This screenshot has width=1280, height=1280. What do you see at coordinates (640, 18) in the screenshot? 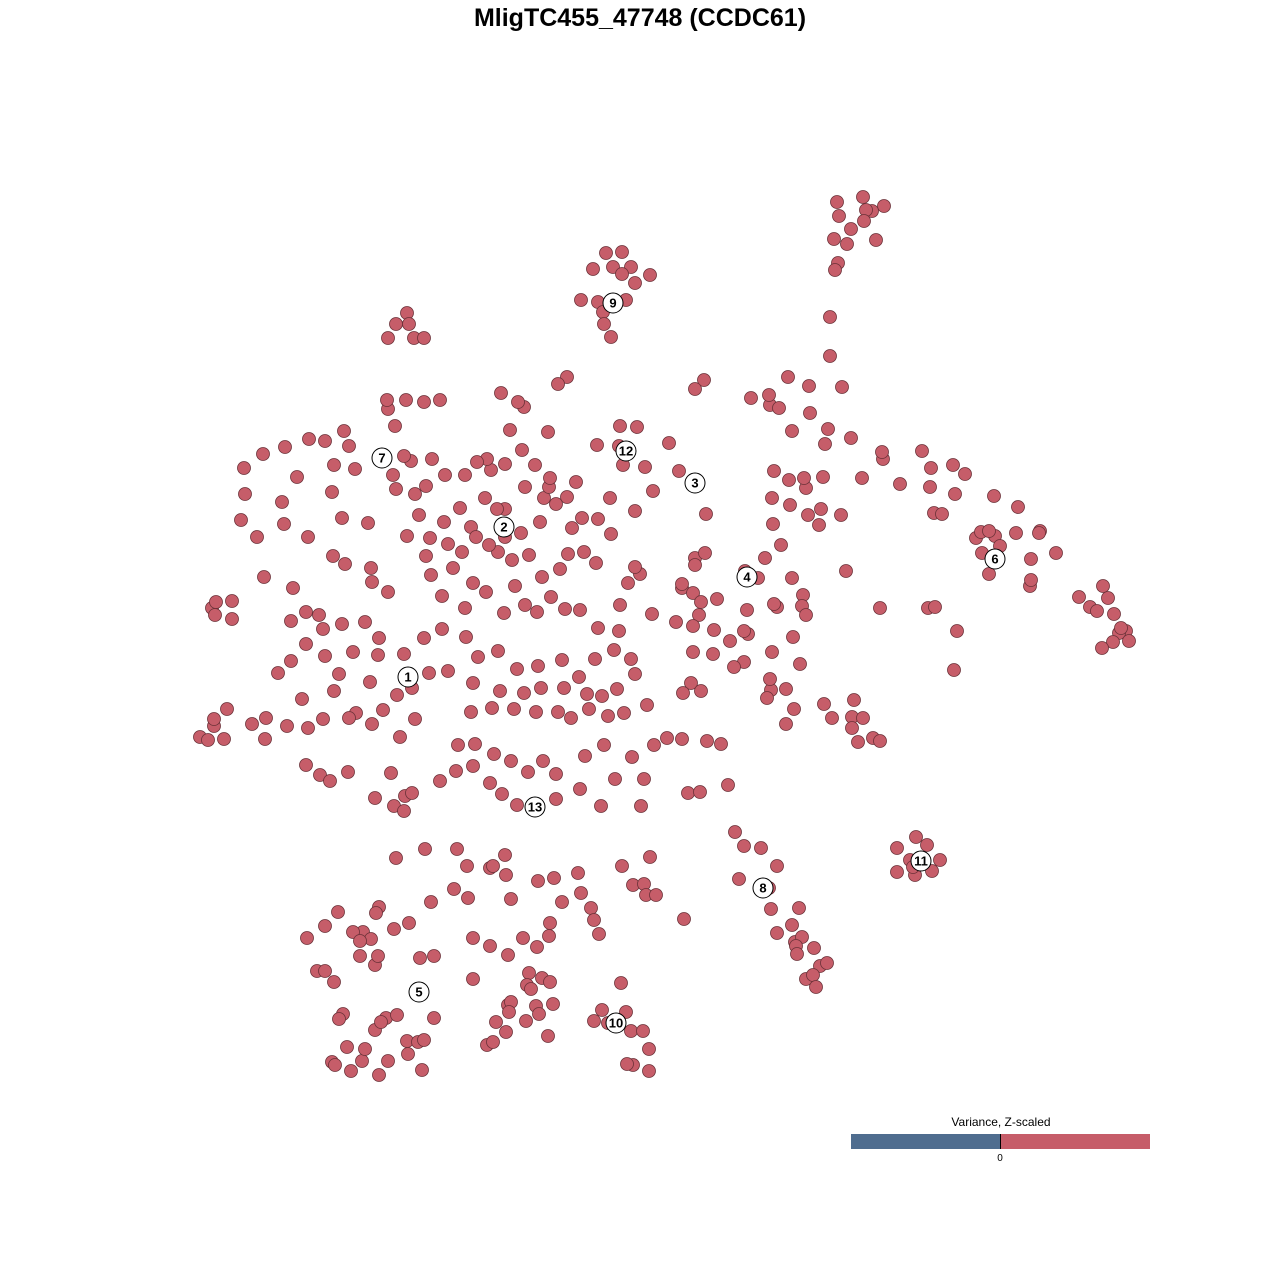
I see `chart-title: MligTC455_47748 (CCDC61)` at bounding box center [640, 18].